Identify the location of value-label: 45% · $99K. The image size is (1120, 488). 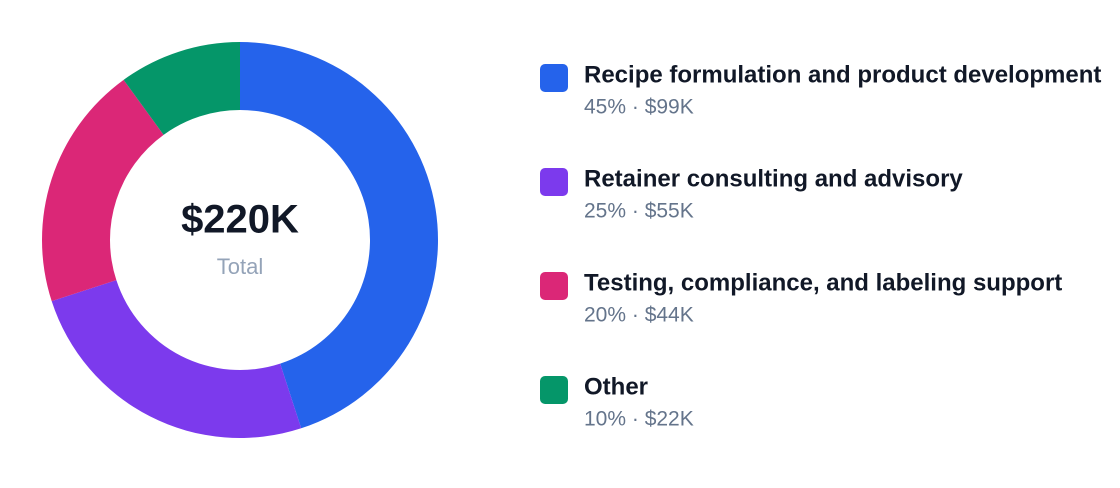
(639, 107).